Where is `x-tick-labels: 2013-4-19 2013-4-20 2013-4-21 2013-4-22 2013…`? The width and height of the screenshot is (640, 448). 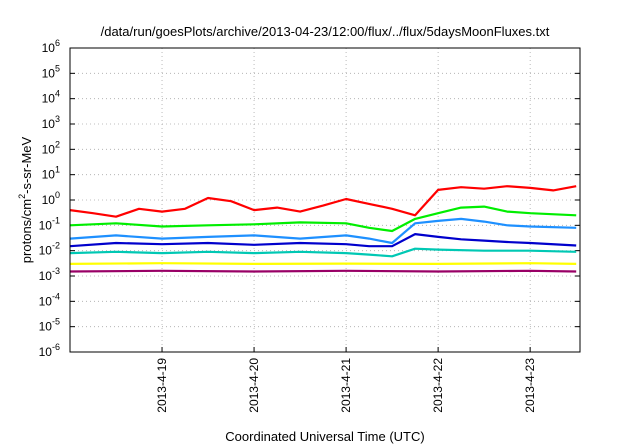
x-tick-labels: 2013-4-19 2013-4-20 2013-4-21 2013-4-22 2013… is located at coordinates (346, 385).